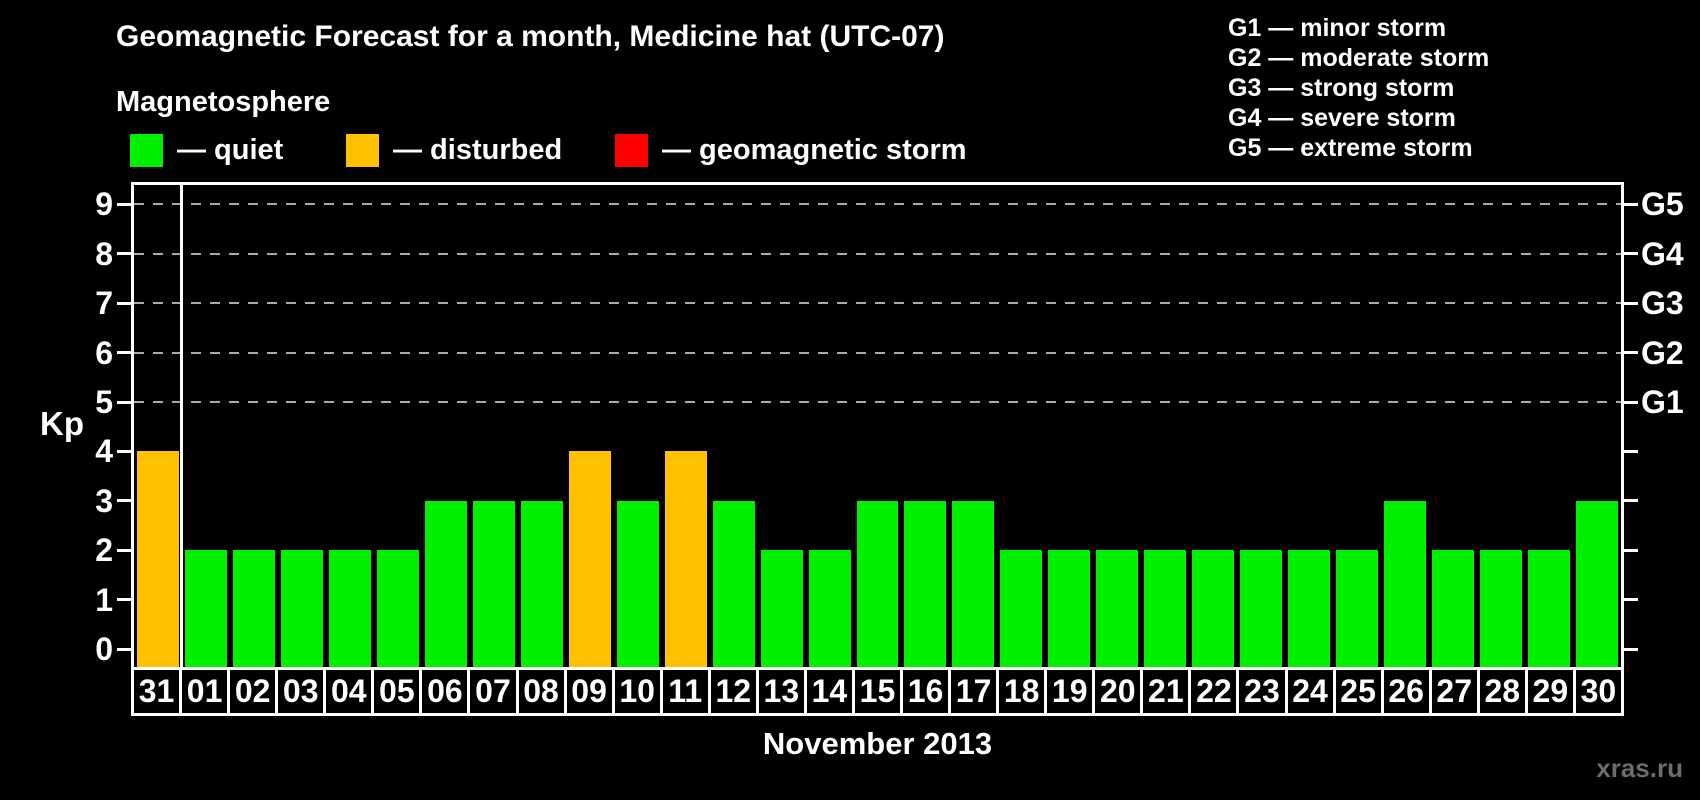 The width and height of the screenshot is (1700, 800). What do you see at coordinates (230, 149) in the screenshot?
I see `legend-label-quiet: — quiet` at bounding box center [230, 149].